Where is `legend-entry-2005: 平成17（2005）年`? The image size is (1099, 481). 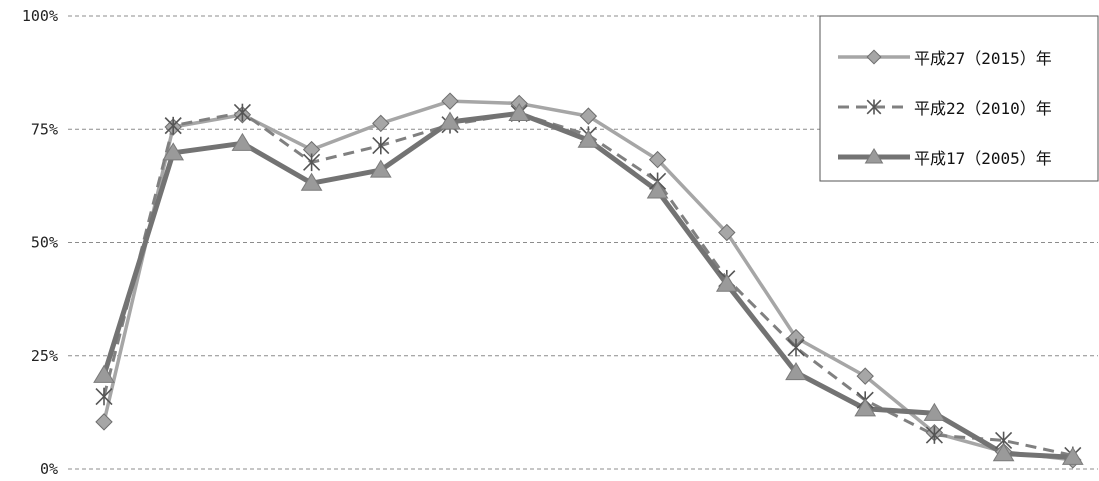 legend-entry-2005: 平成17（2005）年 is located at coordinates (945, 157).